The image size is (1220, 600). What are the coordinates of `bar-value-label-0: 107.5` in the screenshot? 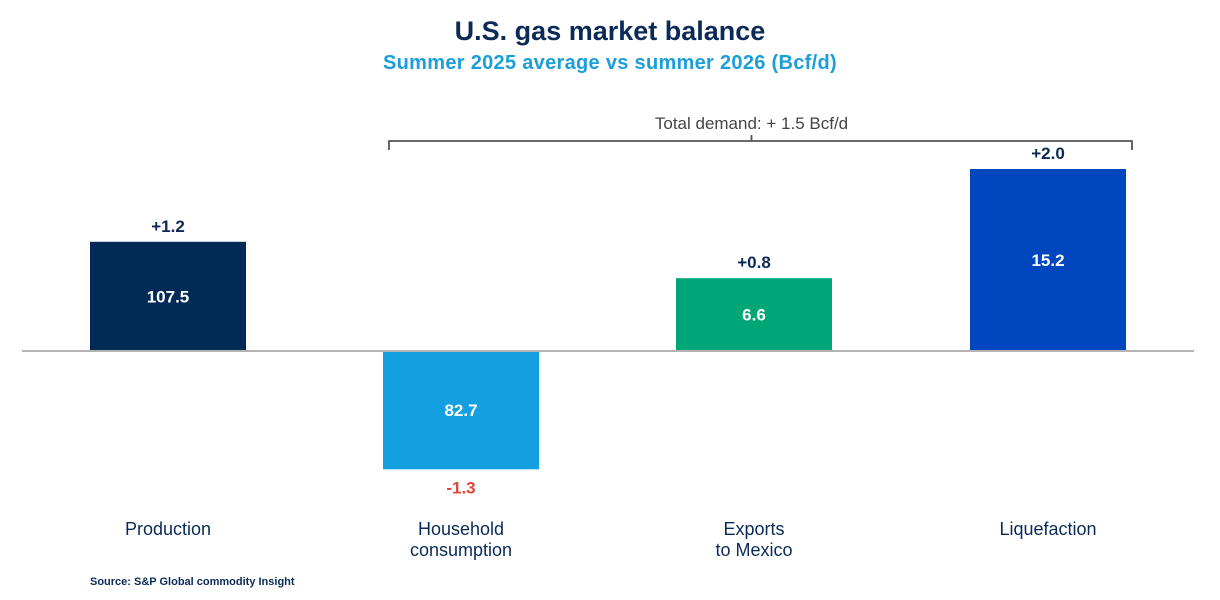 It's located at (168, 296).